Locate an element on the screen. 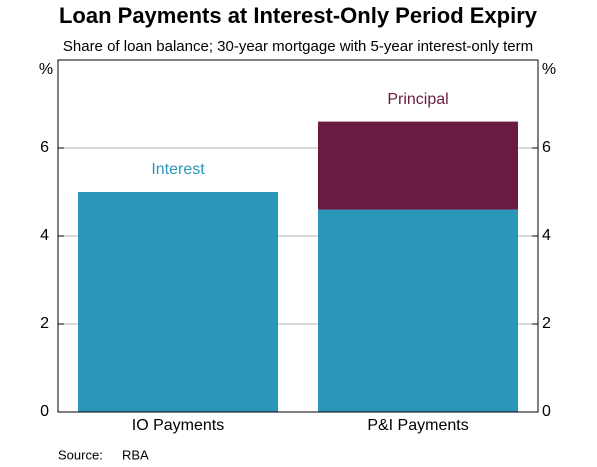 The height and width of the screenshot is (467, 597). y2-unit: % is located at coordinates (549, 69).